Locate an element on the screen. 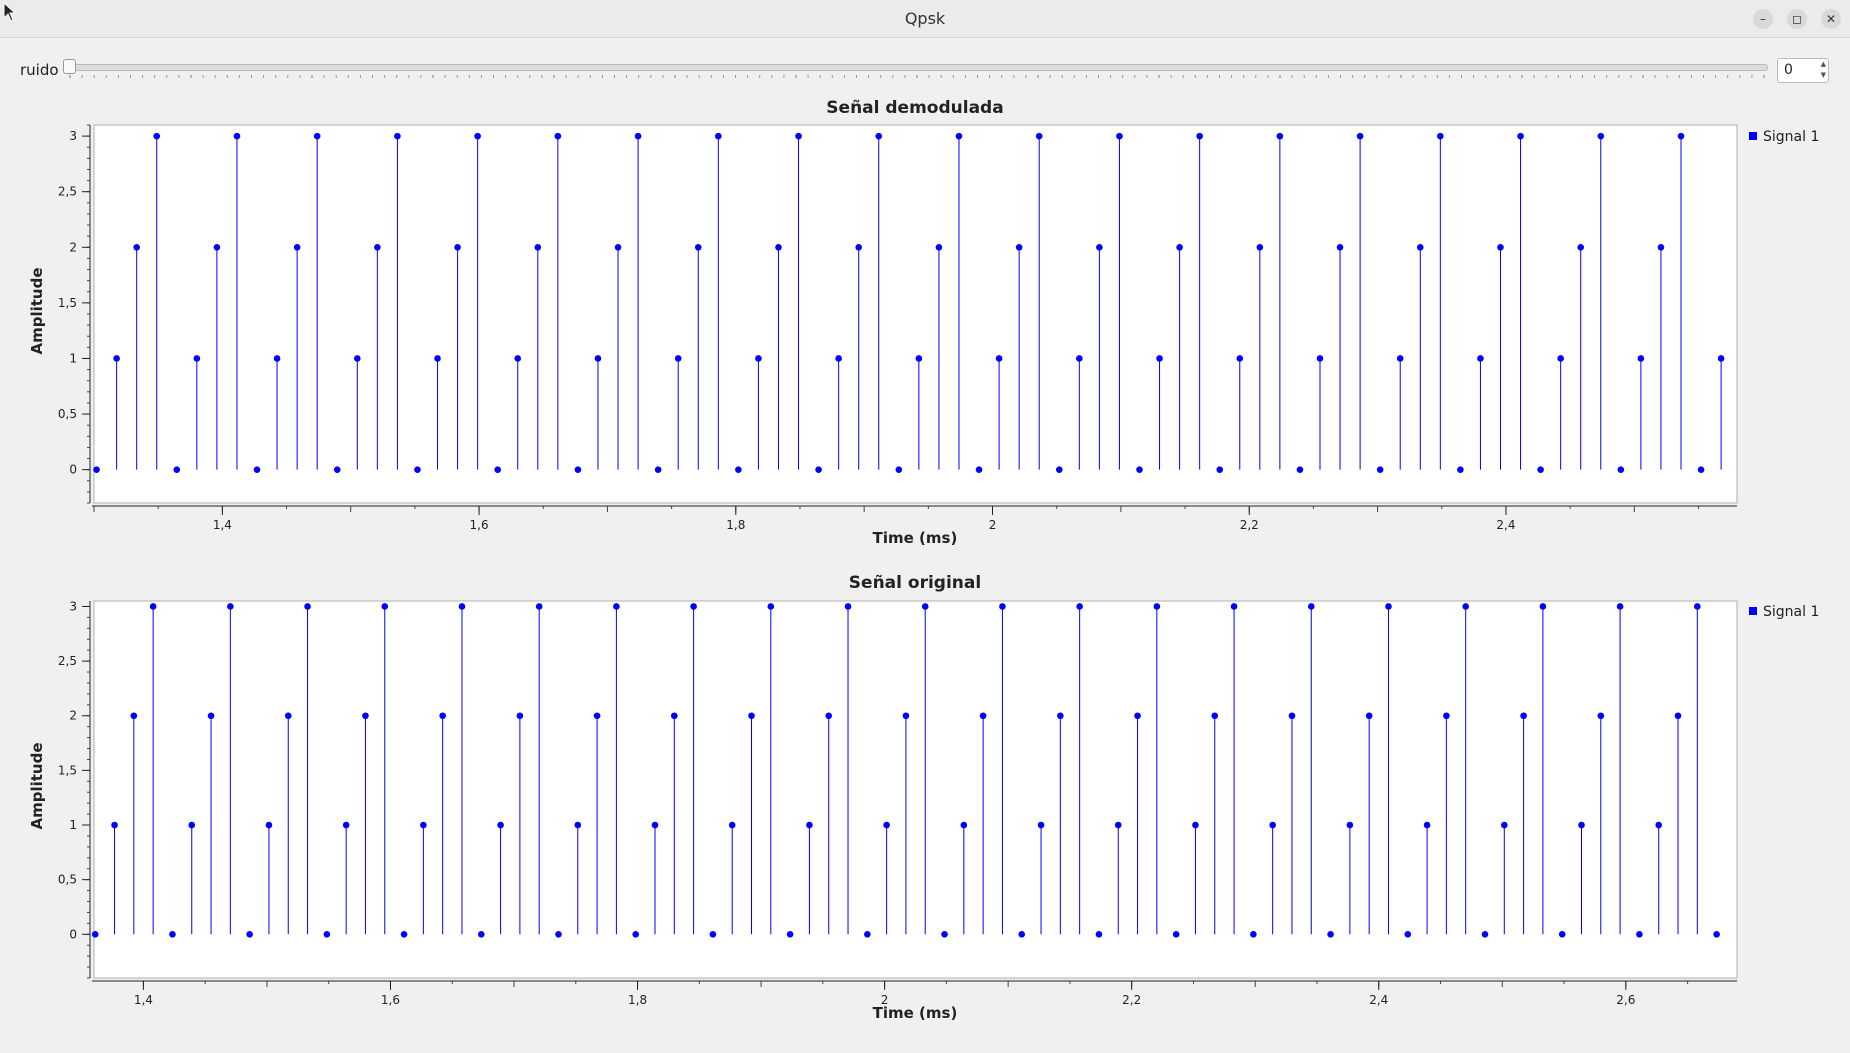 The height and width of the screenshot is (1053, 1850). slider-ticks is located at coordinates (917, 76).